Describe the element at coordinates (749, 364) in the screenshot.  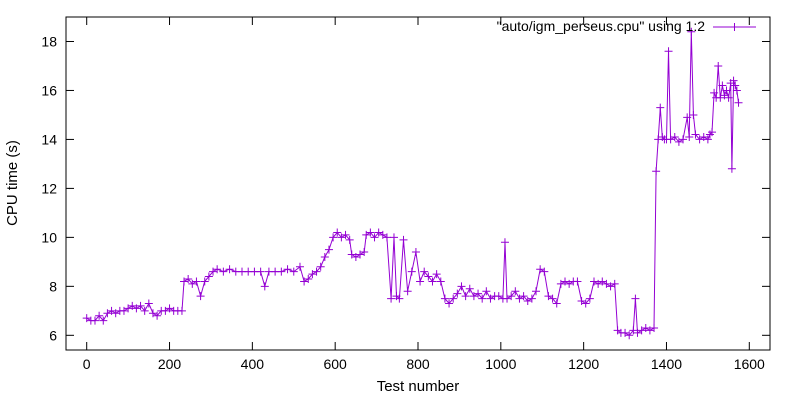
I see `x-tick-label: 1600` at that location.